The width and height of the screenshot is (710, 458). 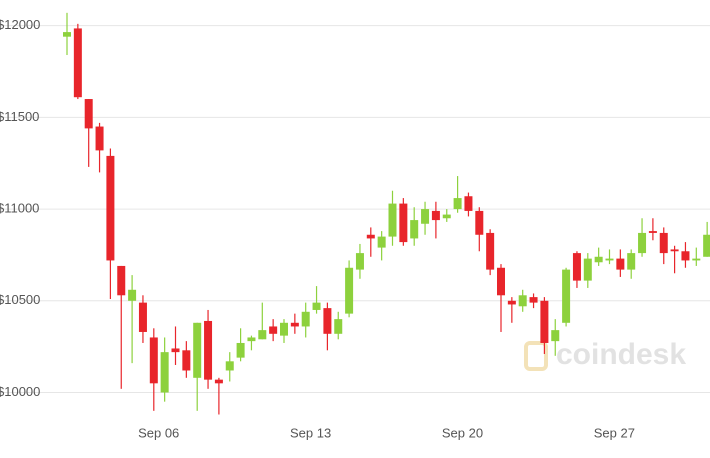 I want to click on y-tick-label: $11000, so click(x=19, y=208).